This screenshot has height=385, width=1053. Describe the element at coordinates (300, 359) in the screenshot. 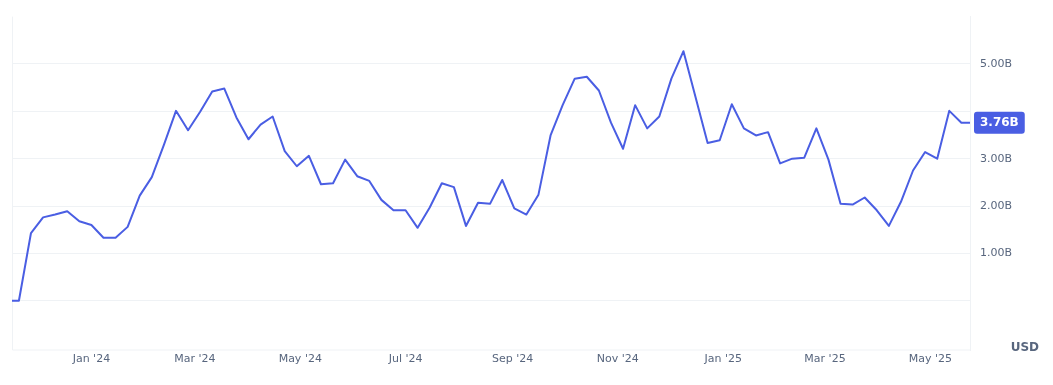

I see `x-tick-label: May '24` at that location.